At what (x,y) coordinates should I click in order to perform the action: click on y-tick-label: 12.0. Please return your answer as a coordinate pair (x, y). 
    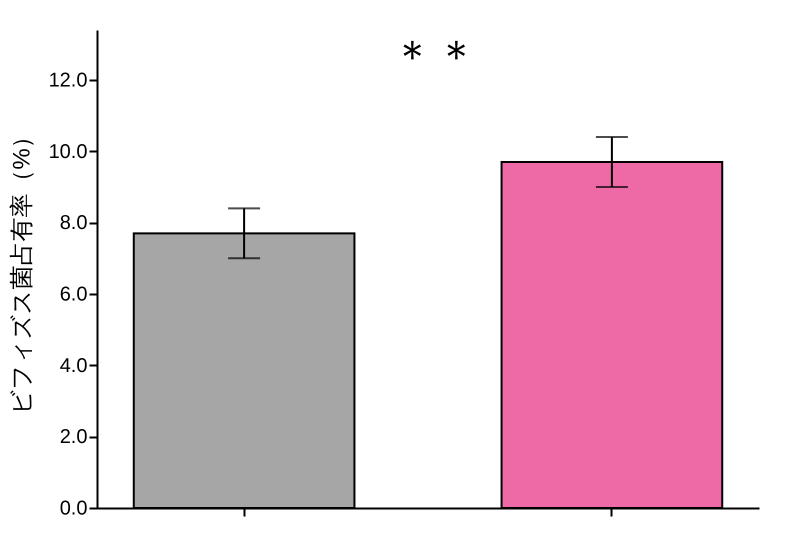
    Looking at the image, I should click on (68, 80).